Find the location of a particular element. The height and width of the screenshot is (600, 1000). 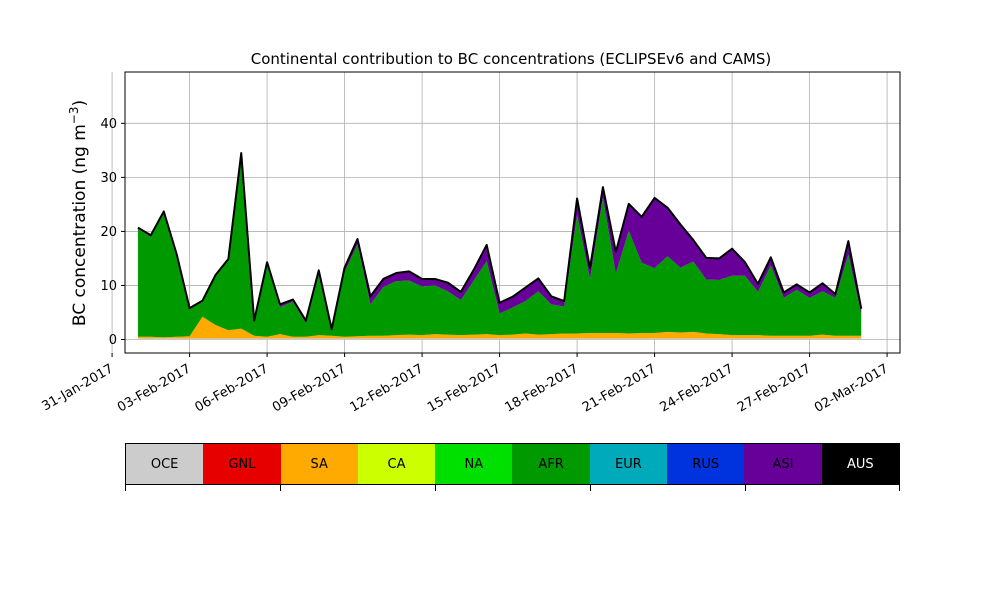

x-tick-label: 12-Feb-2017 is located at coordinates (387, 388).